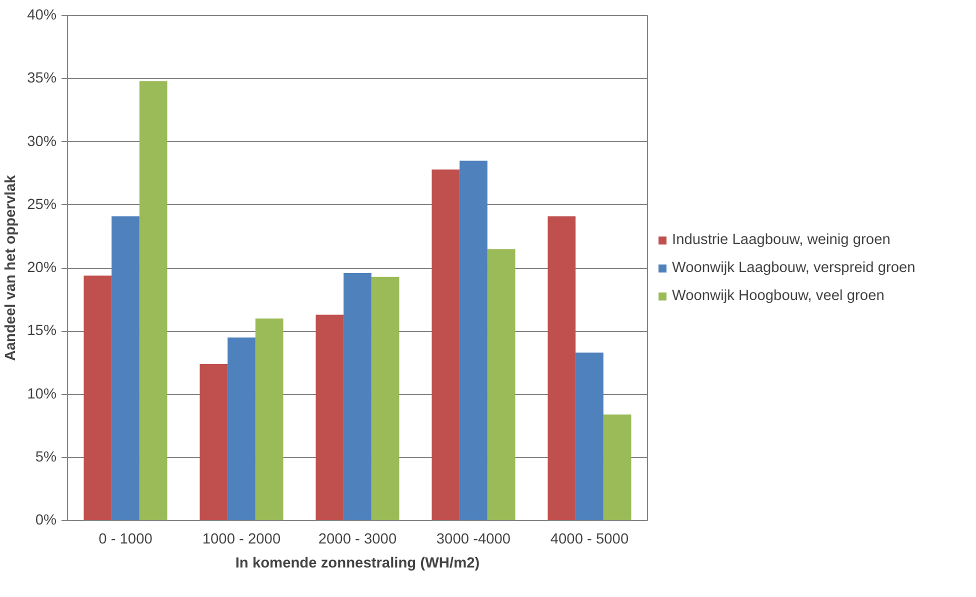 The width and height of the screenshot is (976, 597). I want to click on y-tick-label: 35%, so click(42, 78).